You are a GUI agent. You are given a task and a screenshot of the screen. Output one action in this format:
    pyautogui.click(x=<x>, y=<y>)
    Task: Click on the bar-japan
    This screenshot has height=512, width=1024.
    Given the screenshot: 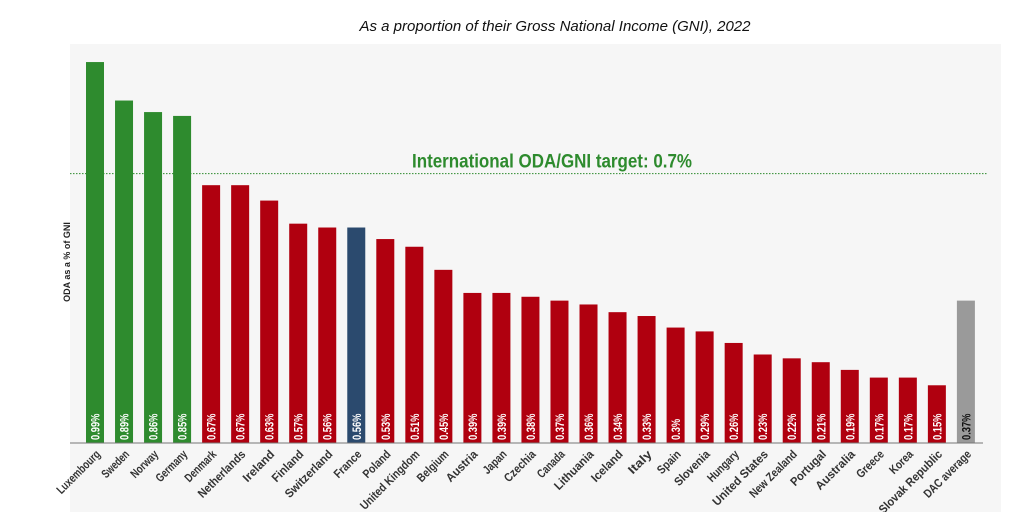 What is the action you would take?
    pyautogui.click(x=501, y=367)
    